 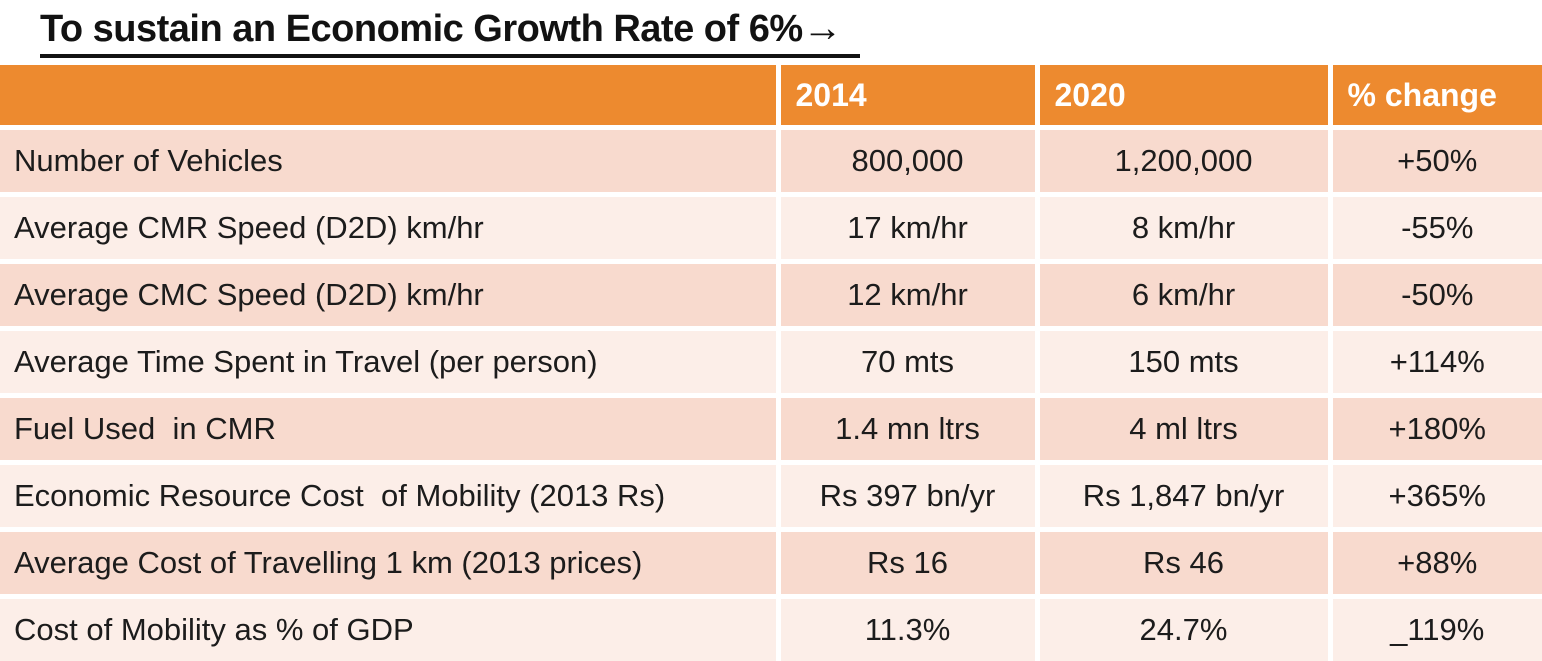 I want to click on value-change: +180%, so click(x=1436, y=429).